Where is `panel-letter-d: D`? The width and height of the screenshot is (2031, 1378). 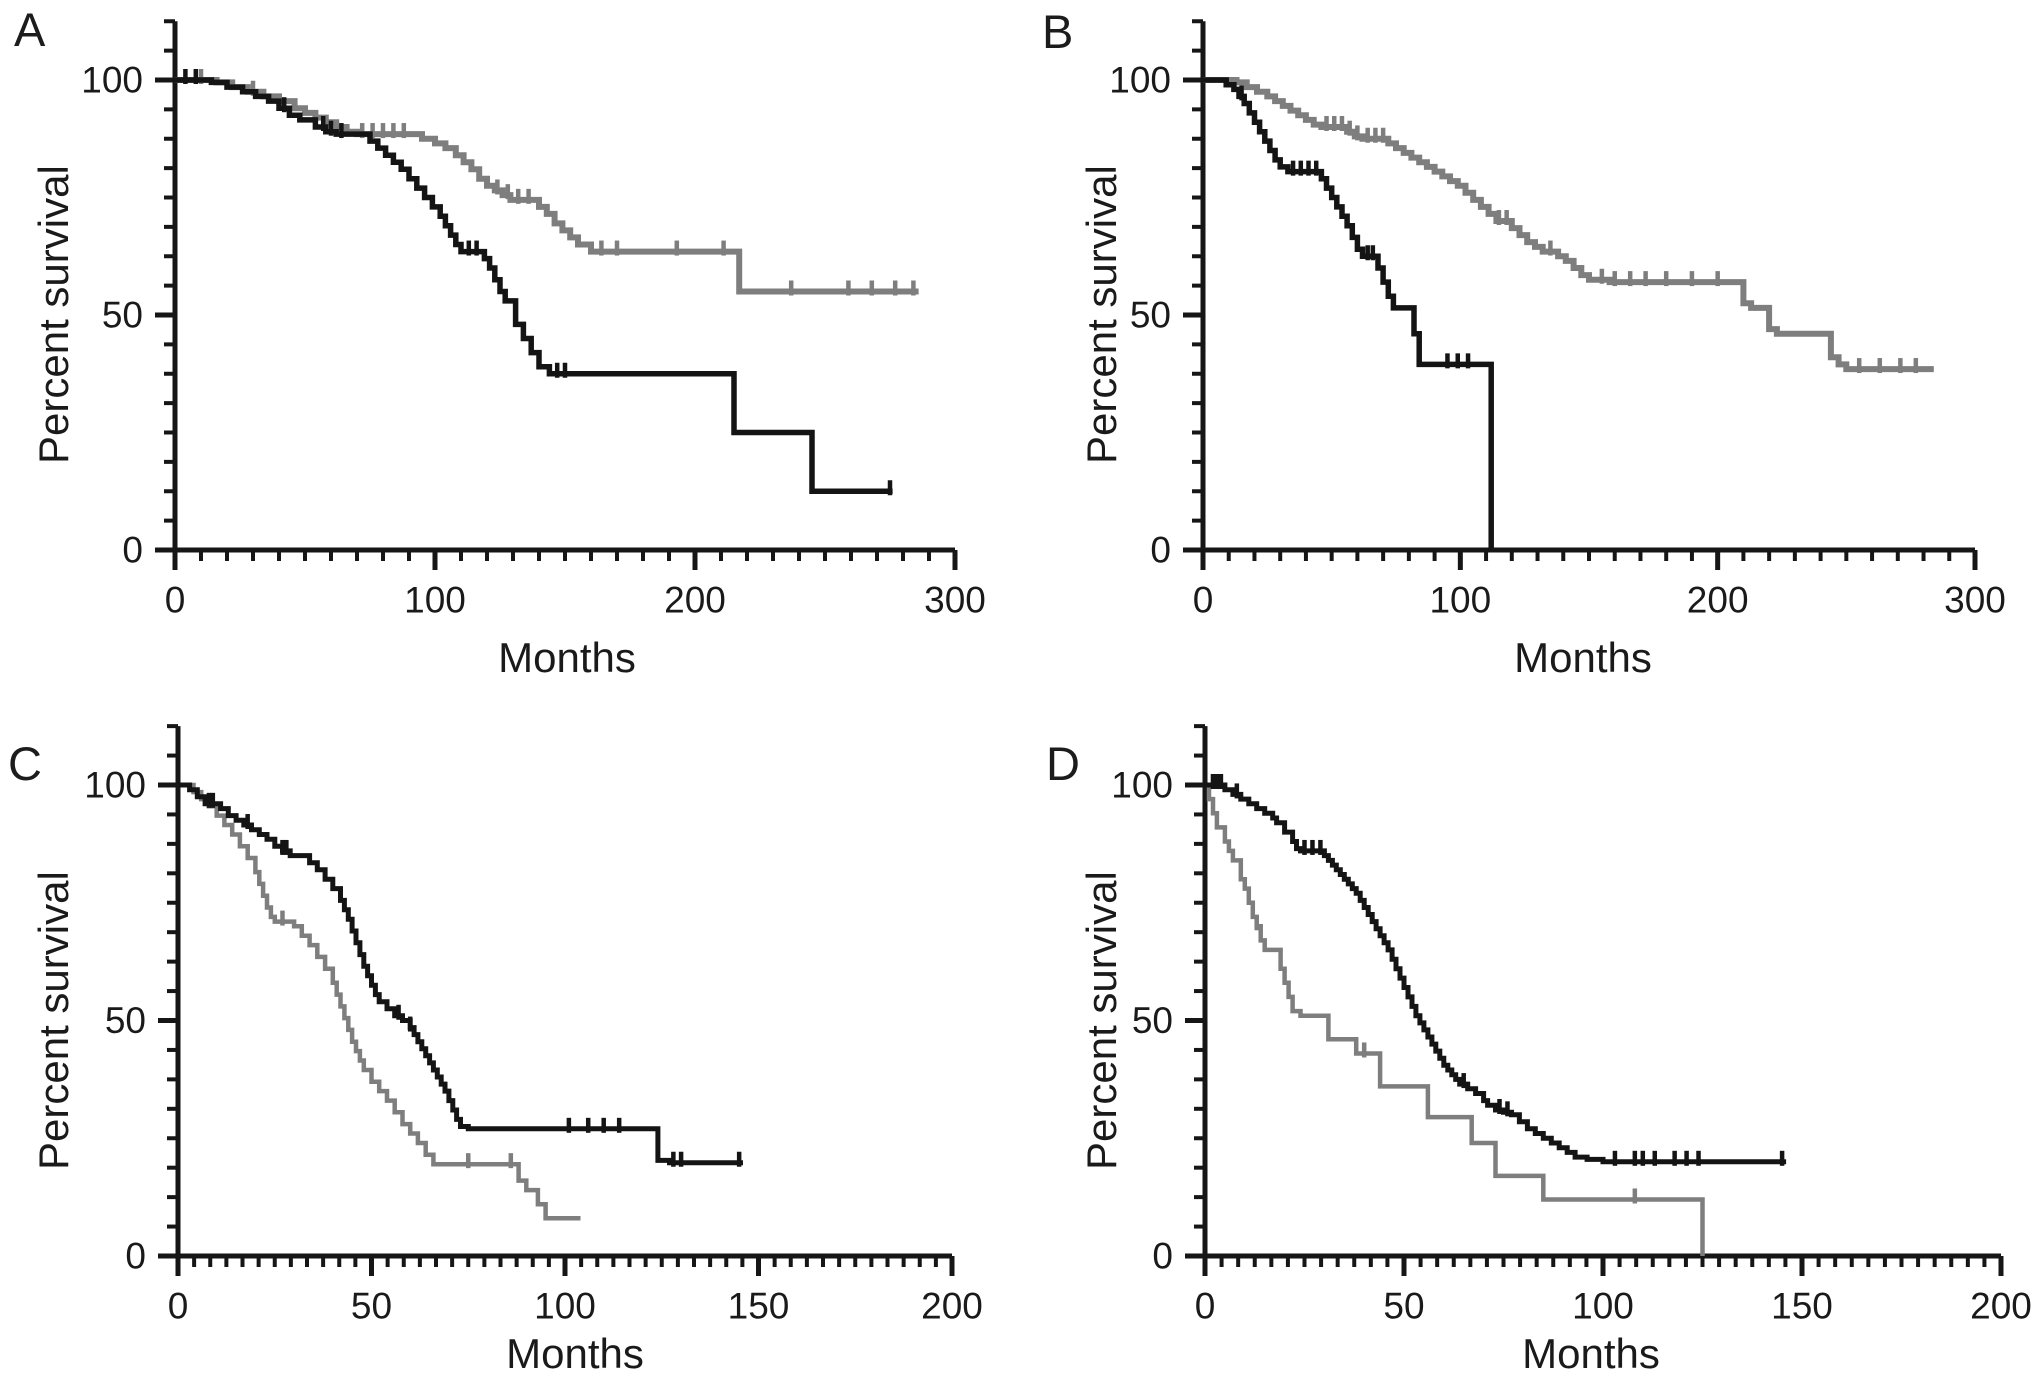 panel-letter-d: D is located at coordinates (1063, 763).